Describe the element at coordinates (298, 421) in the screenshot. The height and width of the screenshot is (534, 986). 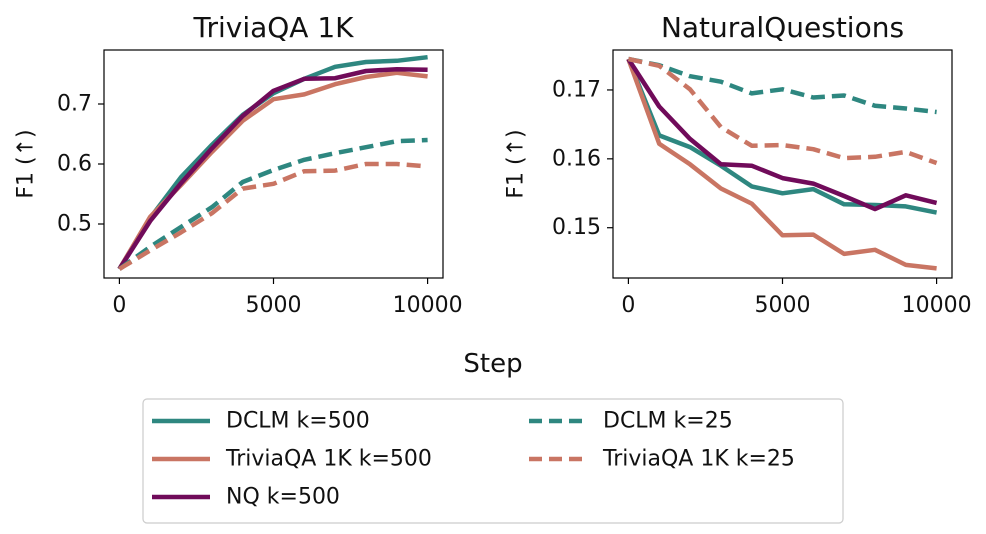
I see `legend-label: DCLM k=500` at that location.